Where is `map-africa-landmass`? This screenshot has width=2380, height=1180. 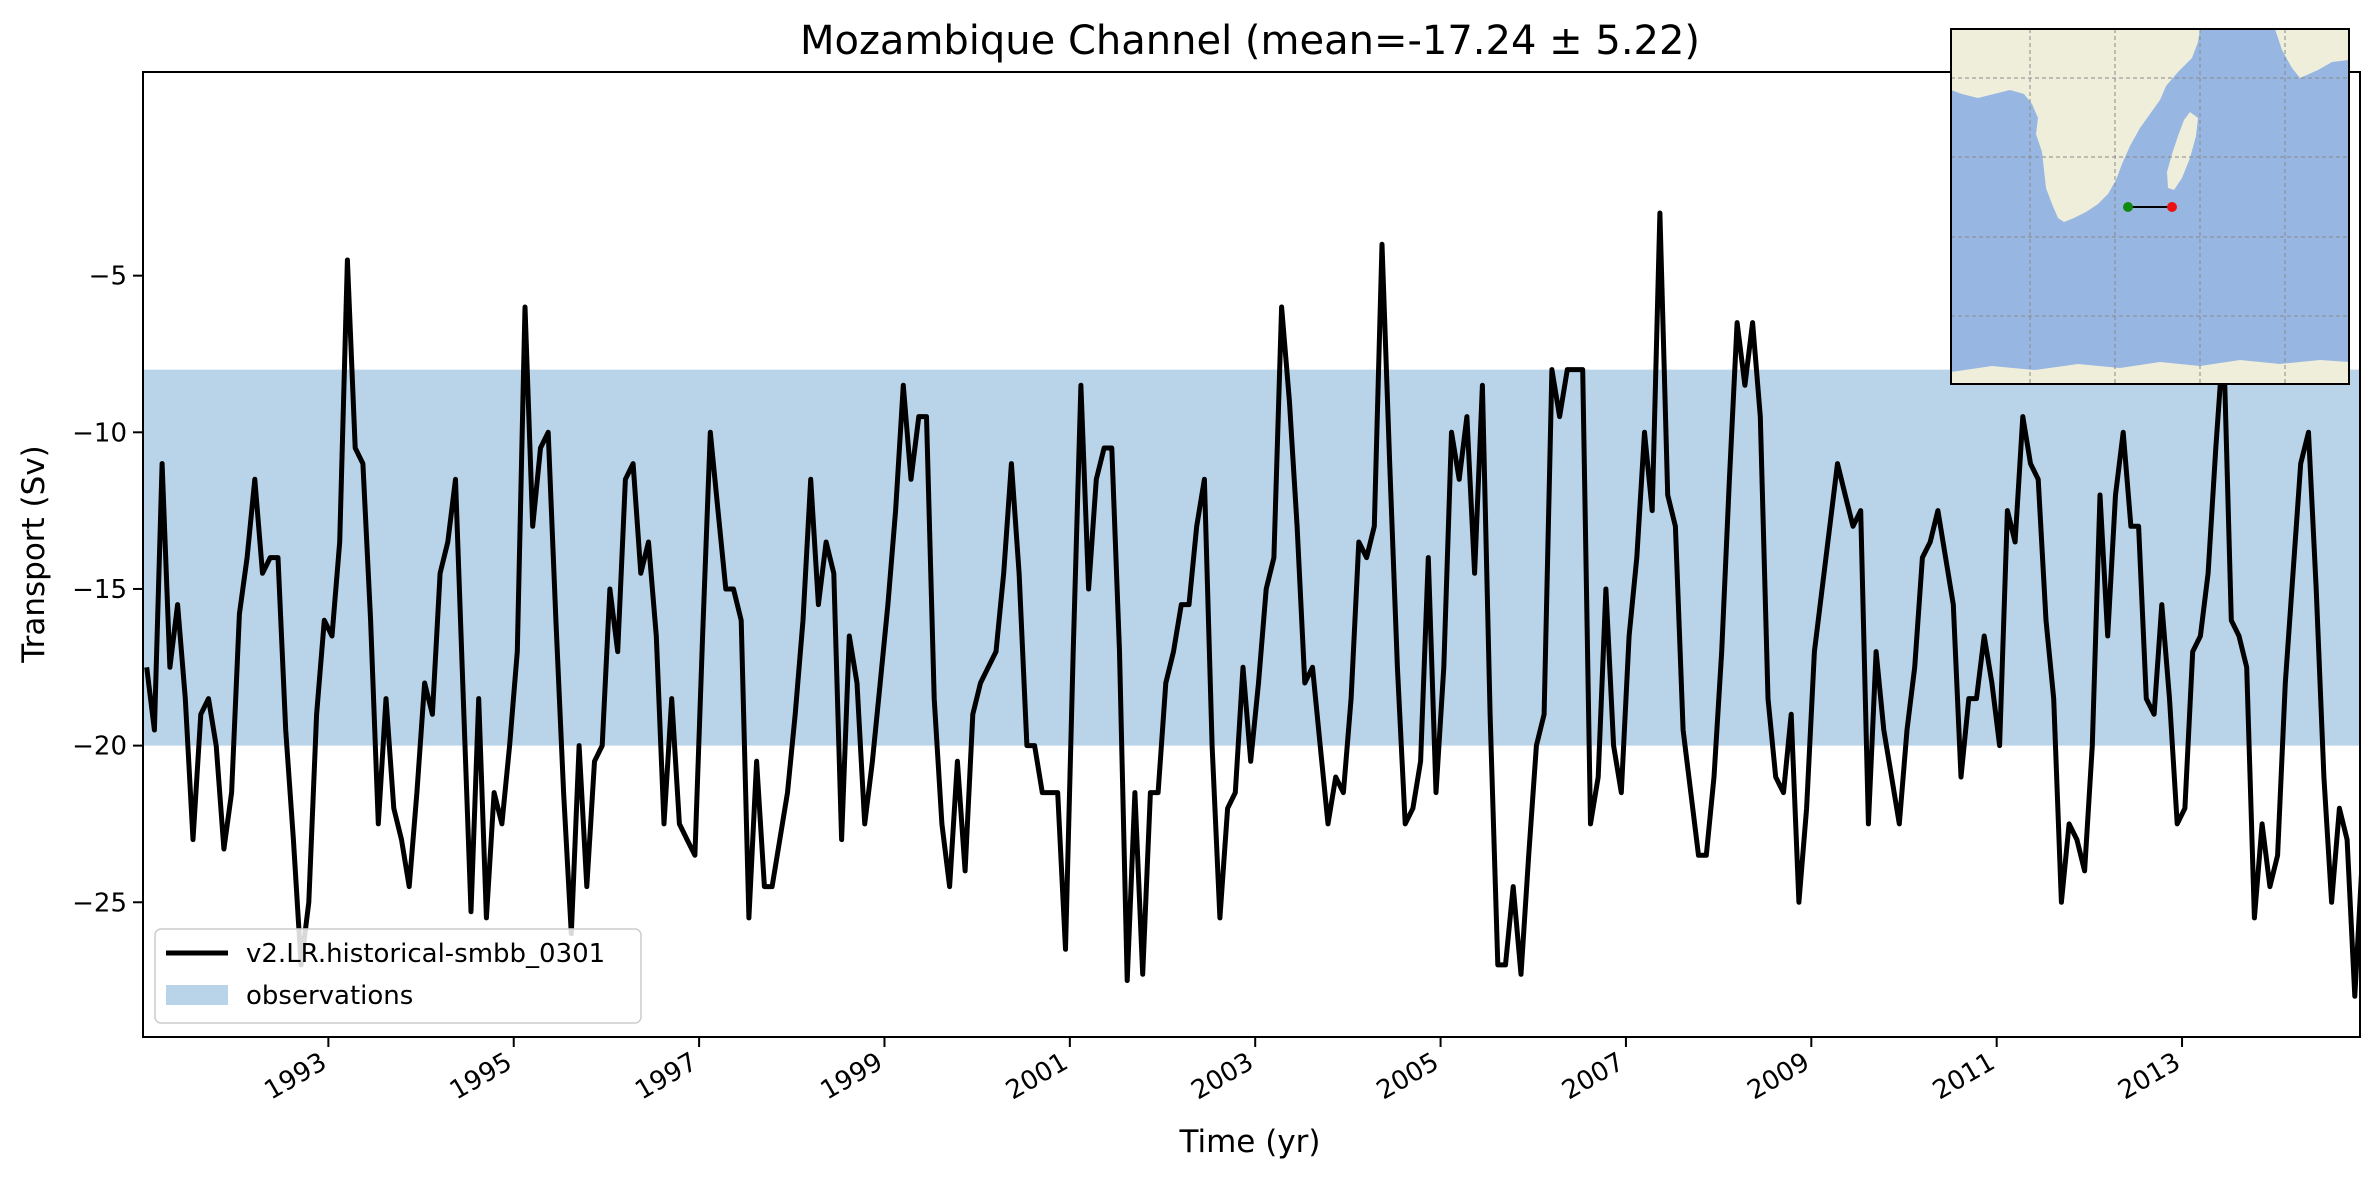 map-africa-landmass is located at coordinates (2075, 125).